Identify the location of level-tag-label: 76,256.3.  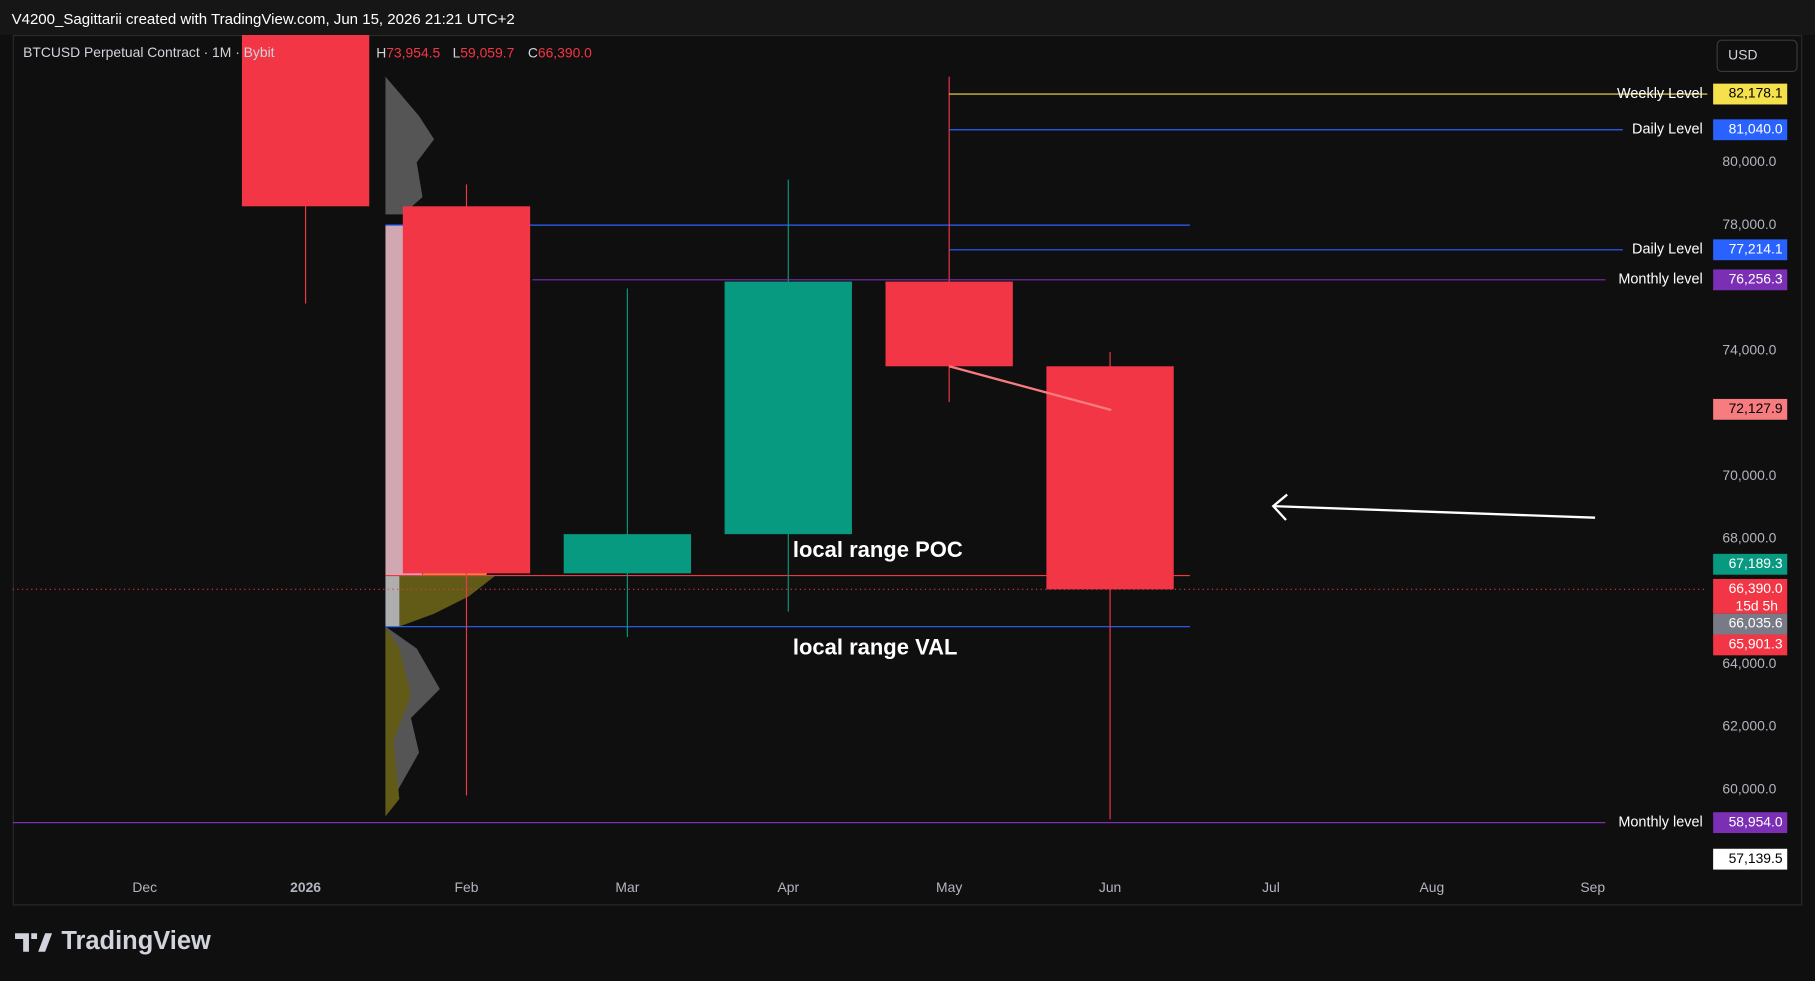
(1756, 278).